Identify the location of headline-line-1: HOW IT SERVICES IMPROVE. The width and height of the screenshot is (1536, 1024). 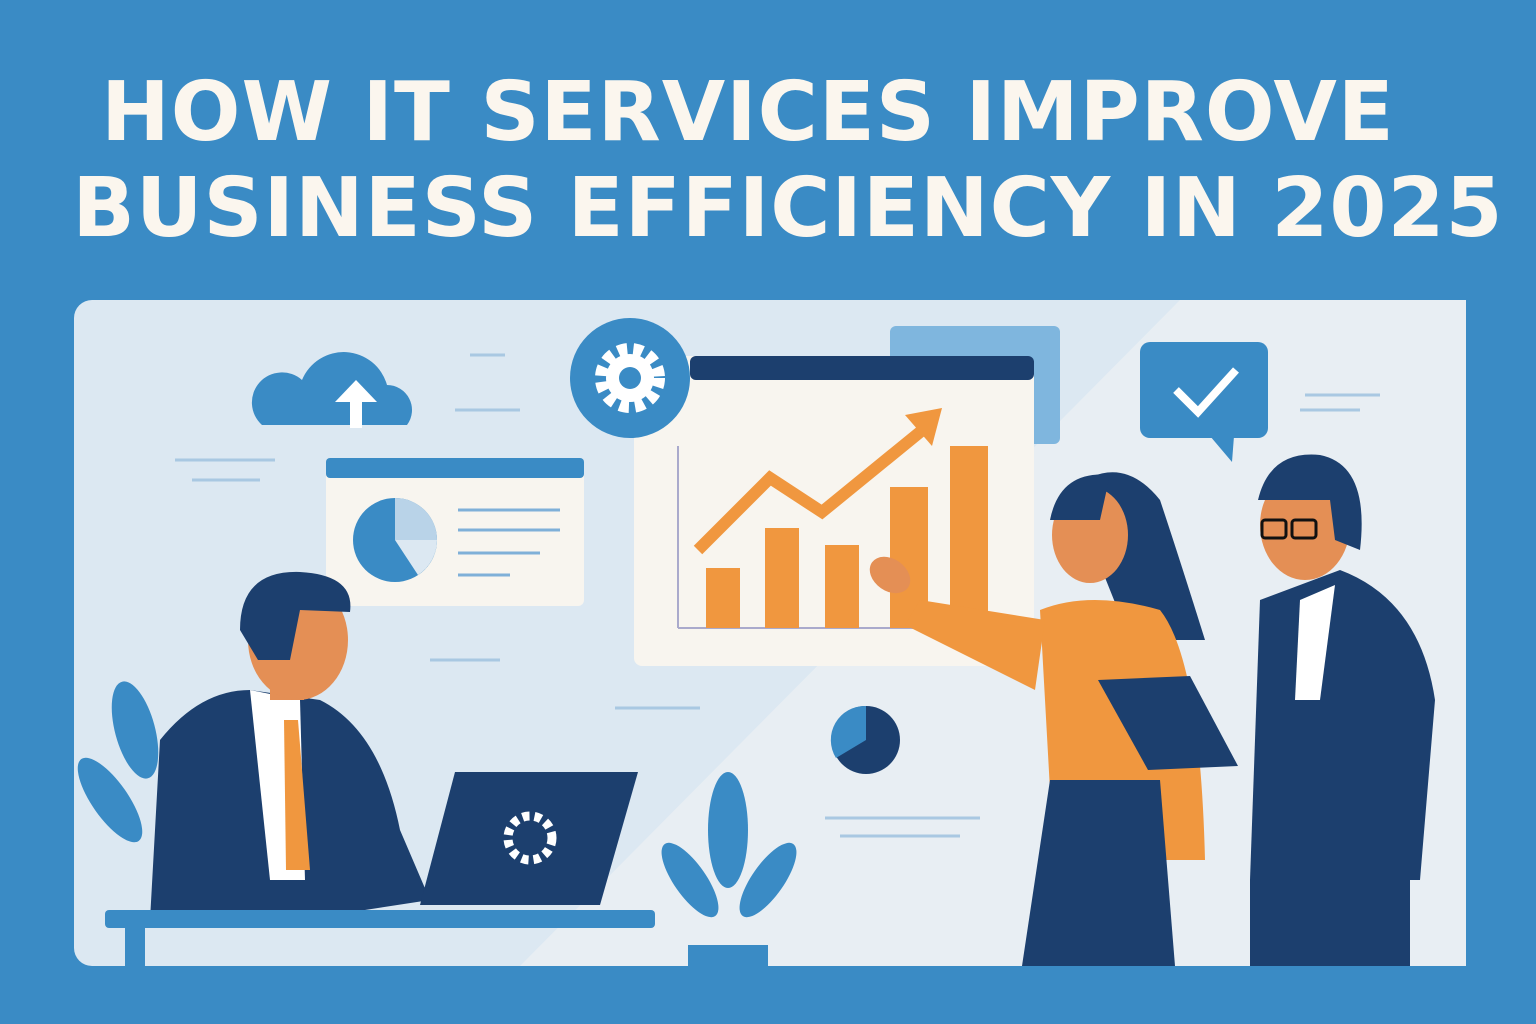
(748, 112).